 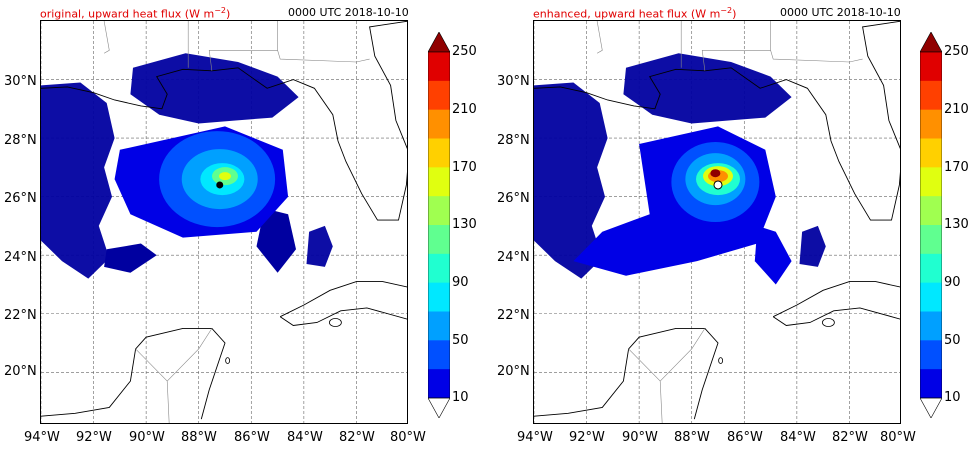 What do you see at coordinates (726, 10) in the screenshot?
I see `right-title-sup: −2` at bounding box center [726, 10].